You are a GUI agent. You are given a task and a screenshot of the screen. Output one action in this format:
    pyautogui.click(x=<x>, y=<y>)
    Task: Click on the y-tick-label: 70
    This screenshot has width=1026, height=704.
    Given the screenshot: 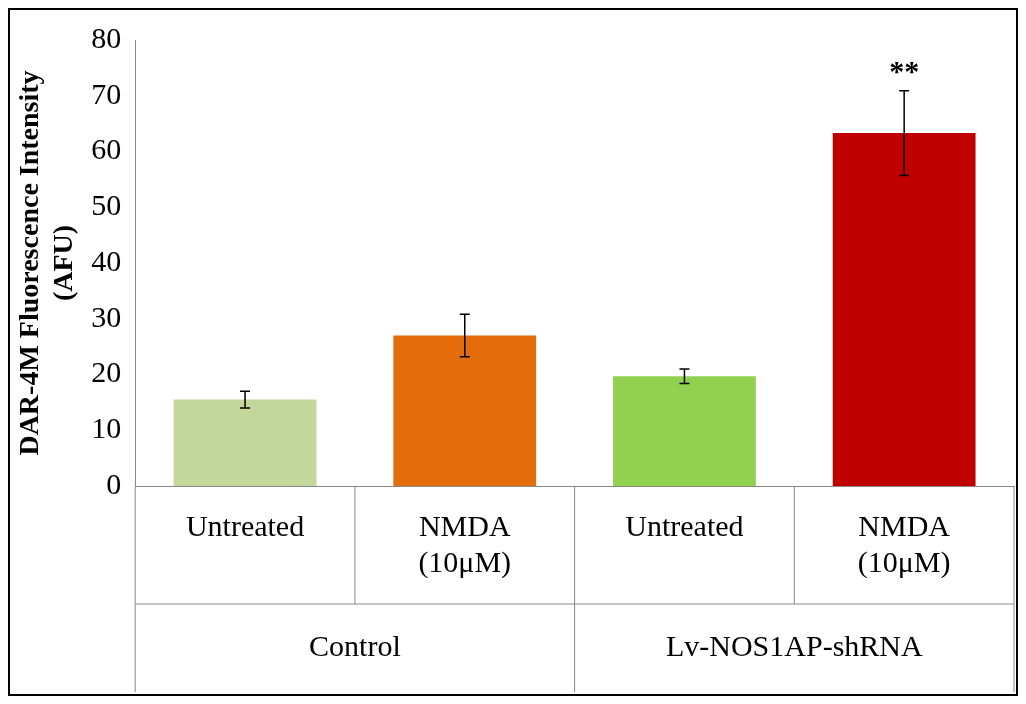 What is the action you would take?
    pyautogui.click(x=106, y=93)
    